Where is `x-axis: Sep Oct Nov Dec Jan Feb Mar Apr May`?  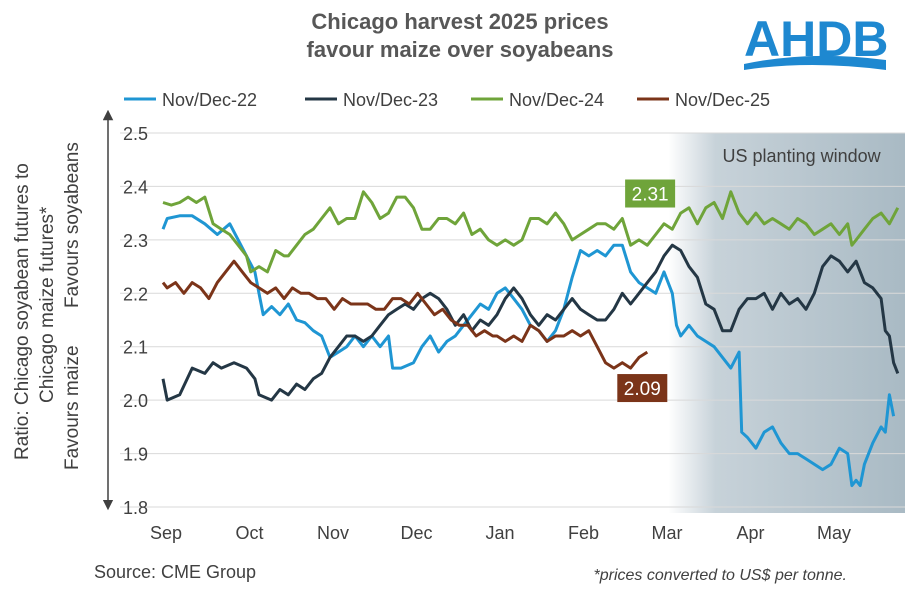 x-axis: Sep Oct Nov Dec Jan Feb Mar Apr May is located at coordinates (500, 533).